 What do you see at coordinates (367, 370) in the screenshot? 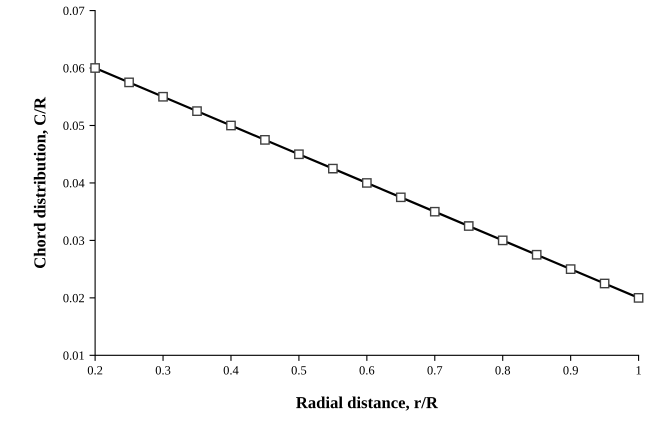
I see `x-tick-label: 0.6` at bounding box center [367, 370].